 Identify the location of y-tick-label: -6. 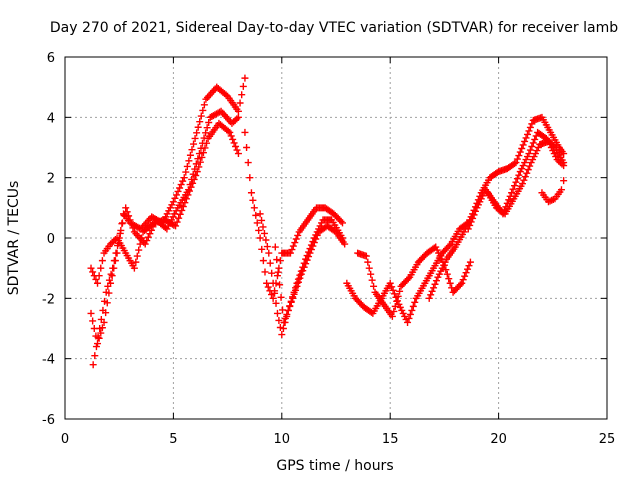
(48, 420).